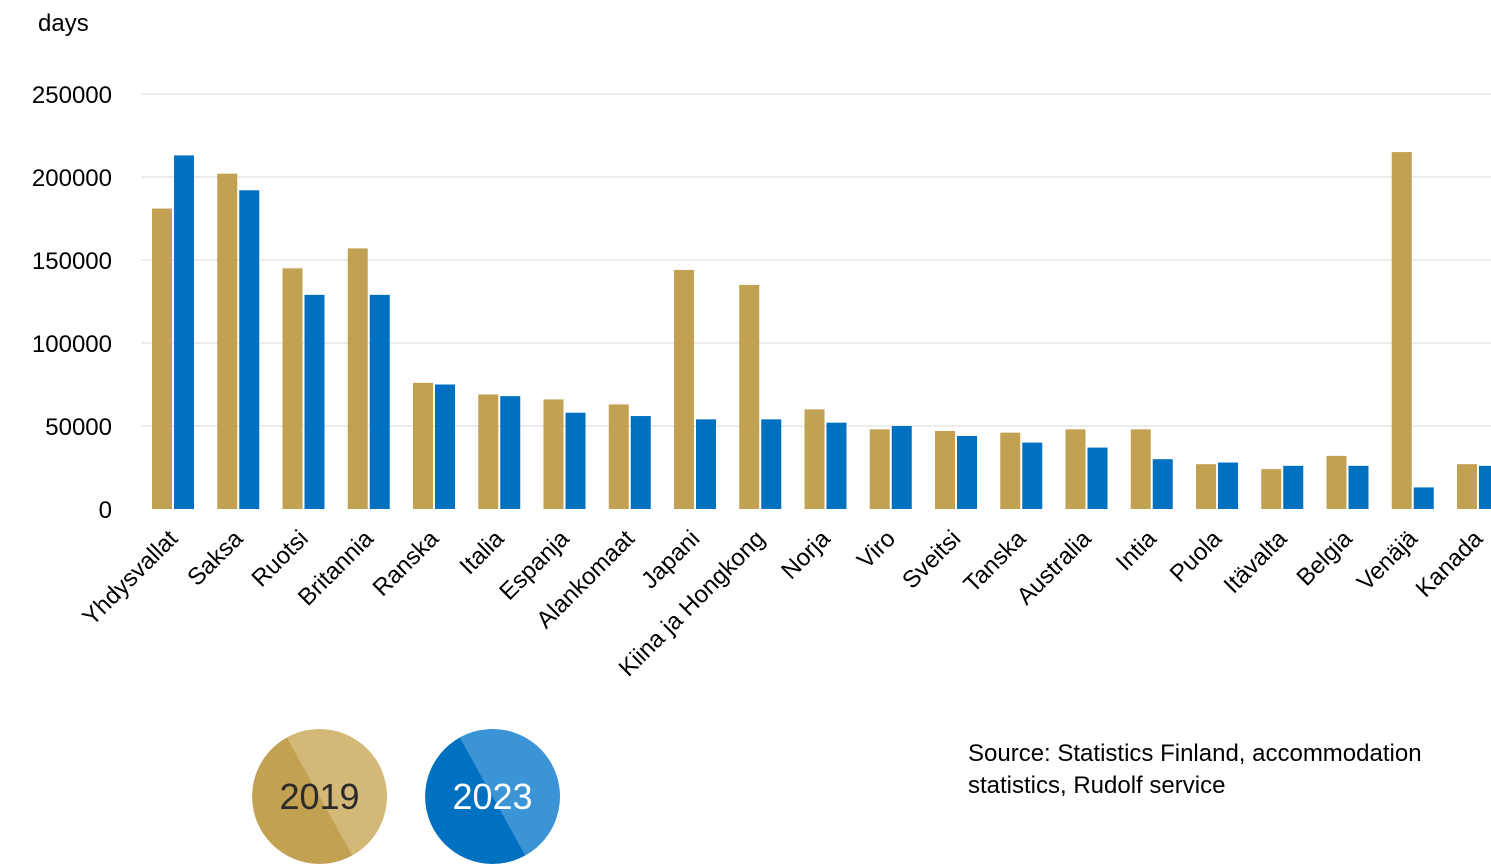 The height and width of the screenshot is (864, 1491). What do you see at coordinates (482, 552) in the screenshot?
I see `x-tick-label: Italia` at bounding box center [482, 552].